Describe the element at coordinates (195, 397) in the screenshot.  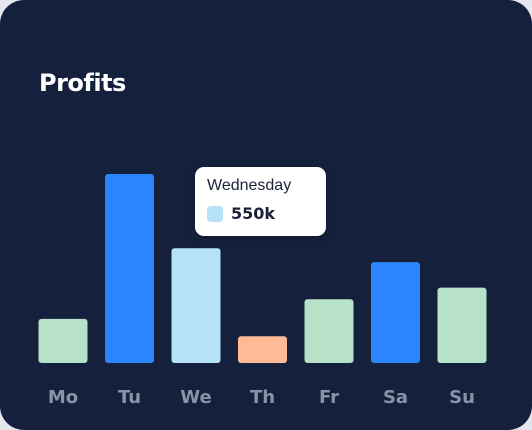
I see `x-tick-label-we: We` at that location.